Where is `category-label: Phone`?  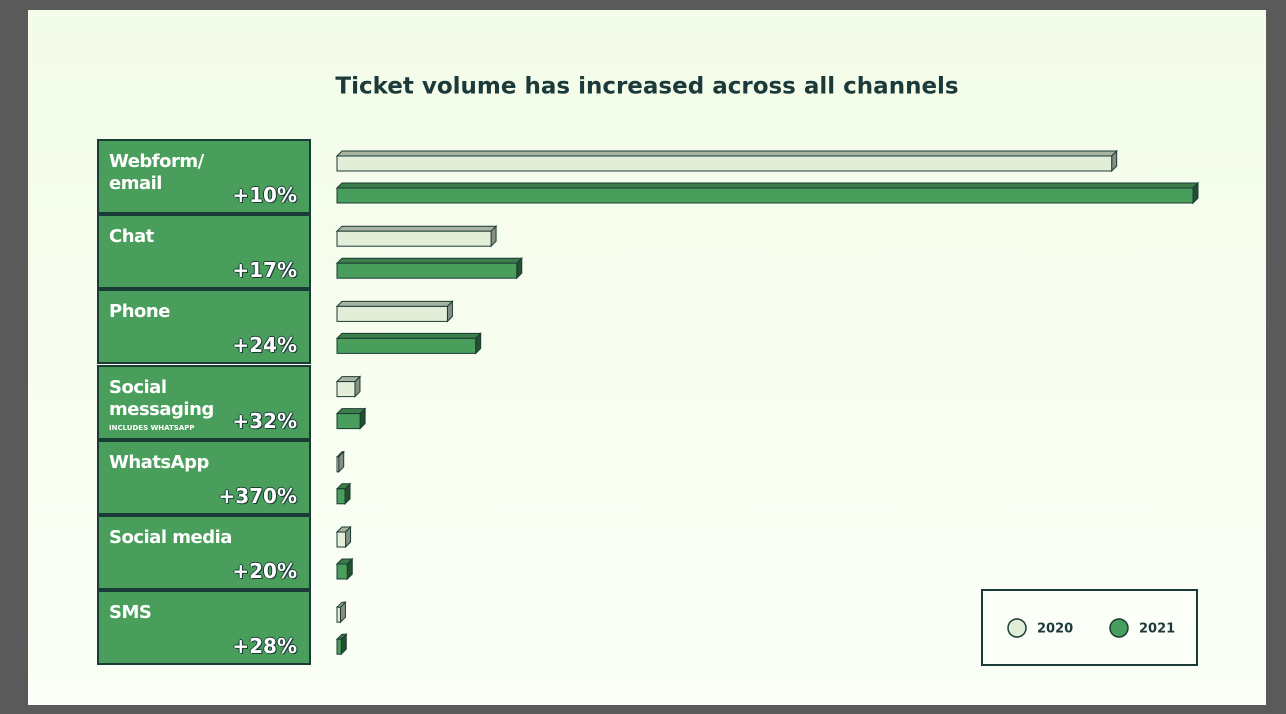
category-label: Phone is located at coordinates (139, 312).